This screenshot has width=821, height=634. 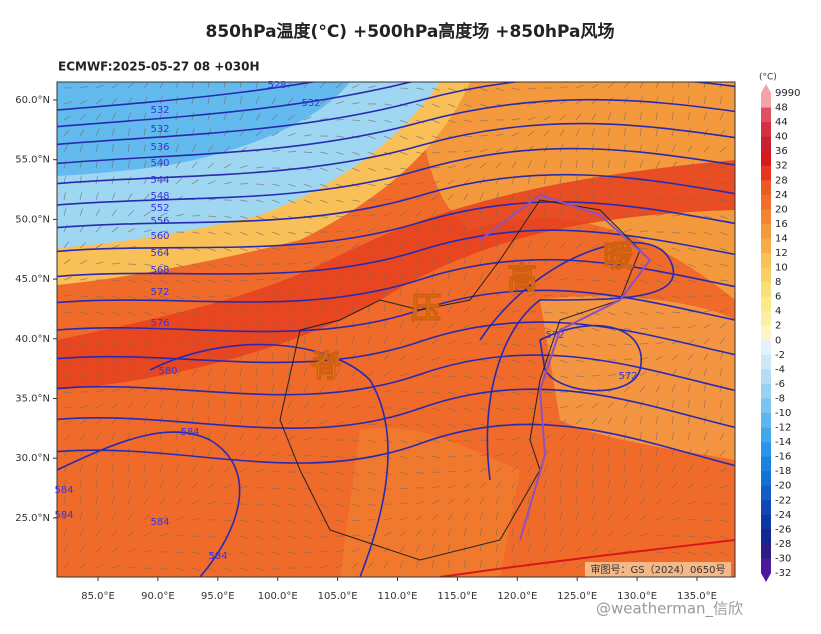 I want to click on lon-label: 130.0°E, so click(x=637, y=596).